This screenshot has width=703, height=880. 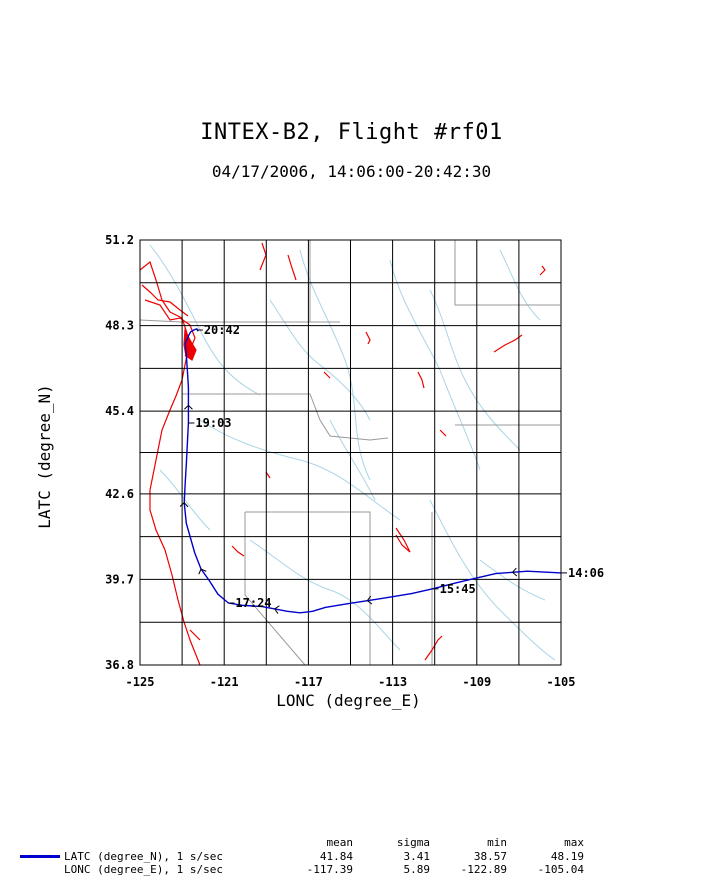 I want to click on y-tick-label: 42.6, so click(x=119, y=494).